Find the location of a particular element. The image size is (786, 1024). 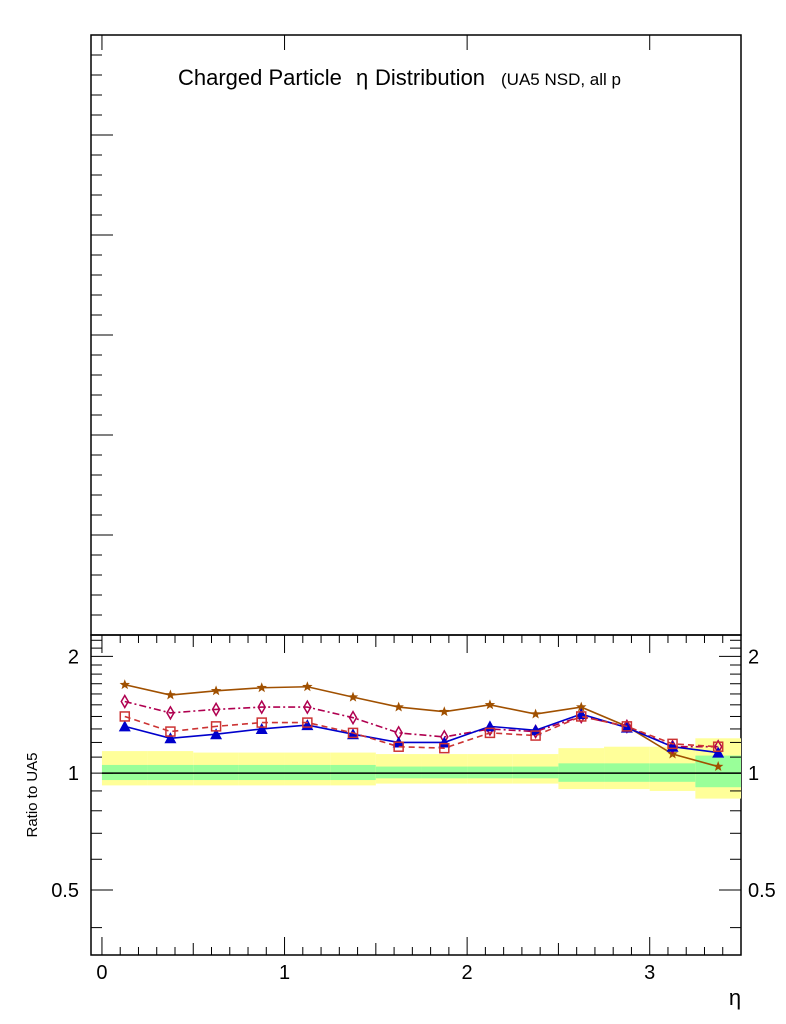

y-tick-label-left: 1 is located at coordinates (73, 774).